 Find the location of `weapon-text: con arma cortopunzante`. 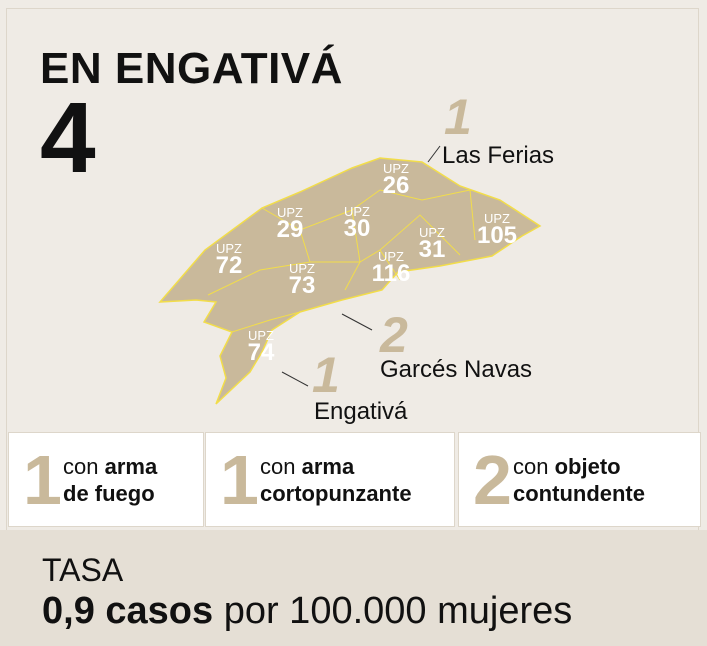

weapon-text: con arma cortopunzante is located at coordinates (336, 480).